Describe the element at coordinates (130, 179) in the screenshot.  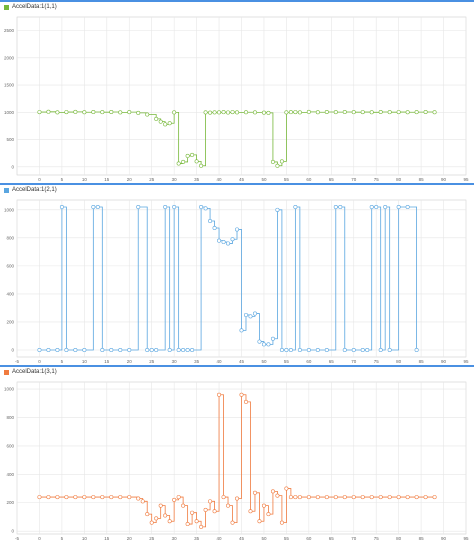
I see `x-tick-label: 20` at that location.